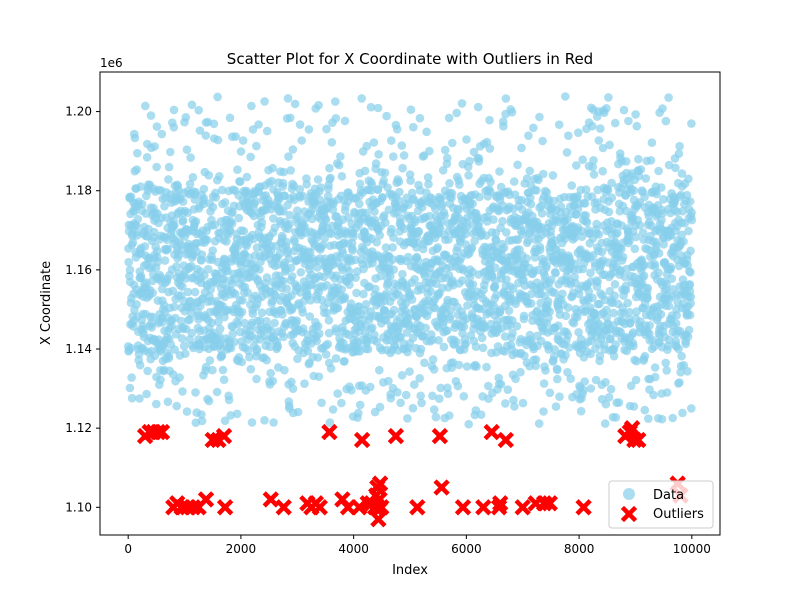 This screenshot has width=800, height=600. I want to click on y-axis-label: X Coordinate, so click(46, 303).